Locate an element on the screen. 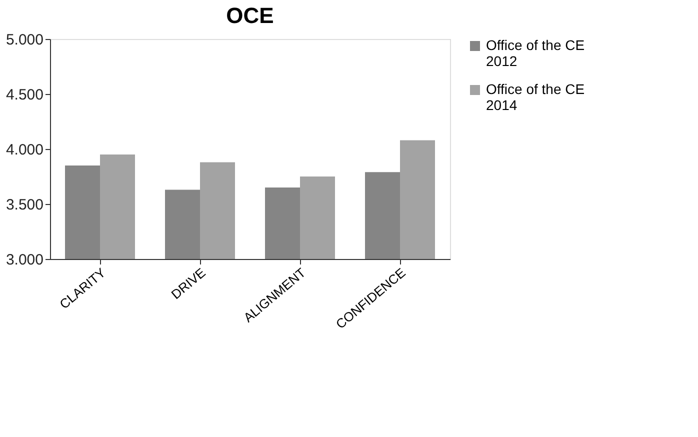 The height and width of the screenshot is (437, 698). y-tick-label: 5.000 is located at coordinates (25, 40).